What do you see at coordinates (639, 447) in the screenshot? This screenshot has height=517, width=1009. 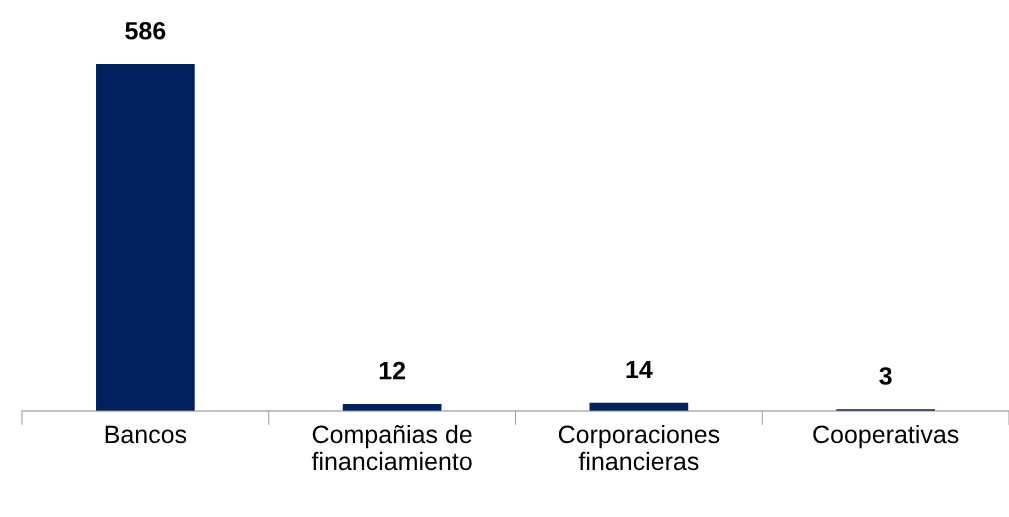 I see `x-tick-label: Corporaciones financieras` at bounding box center [639, 447].